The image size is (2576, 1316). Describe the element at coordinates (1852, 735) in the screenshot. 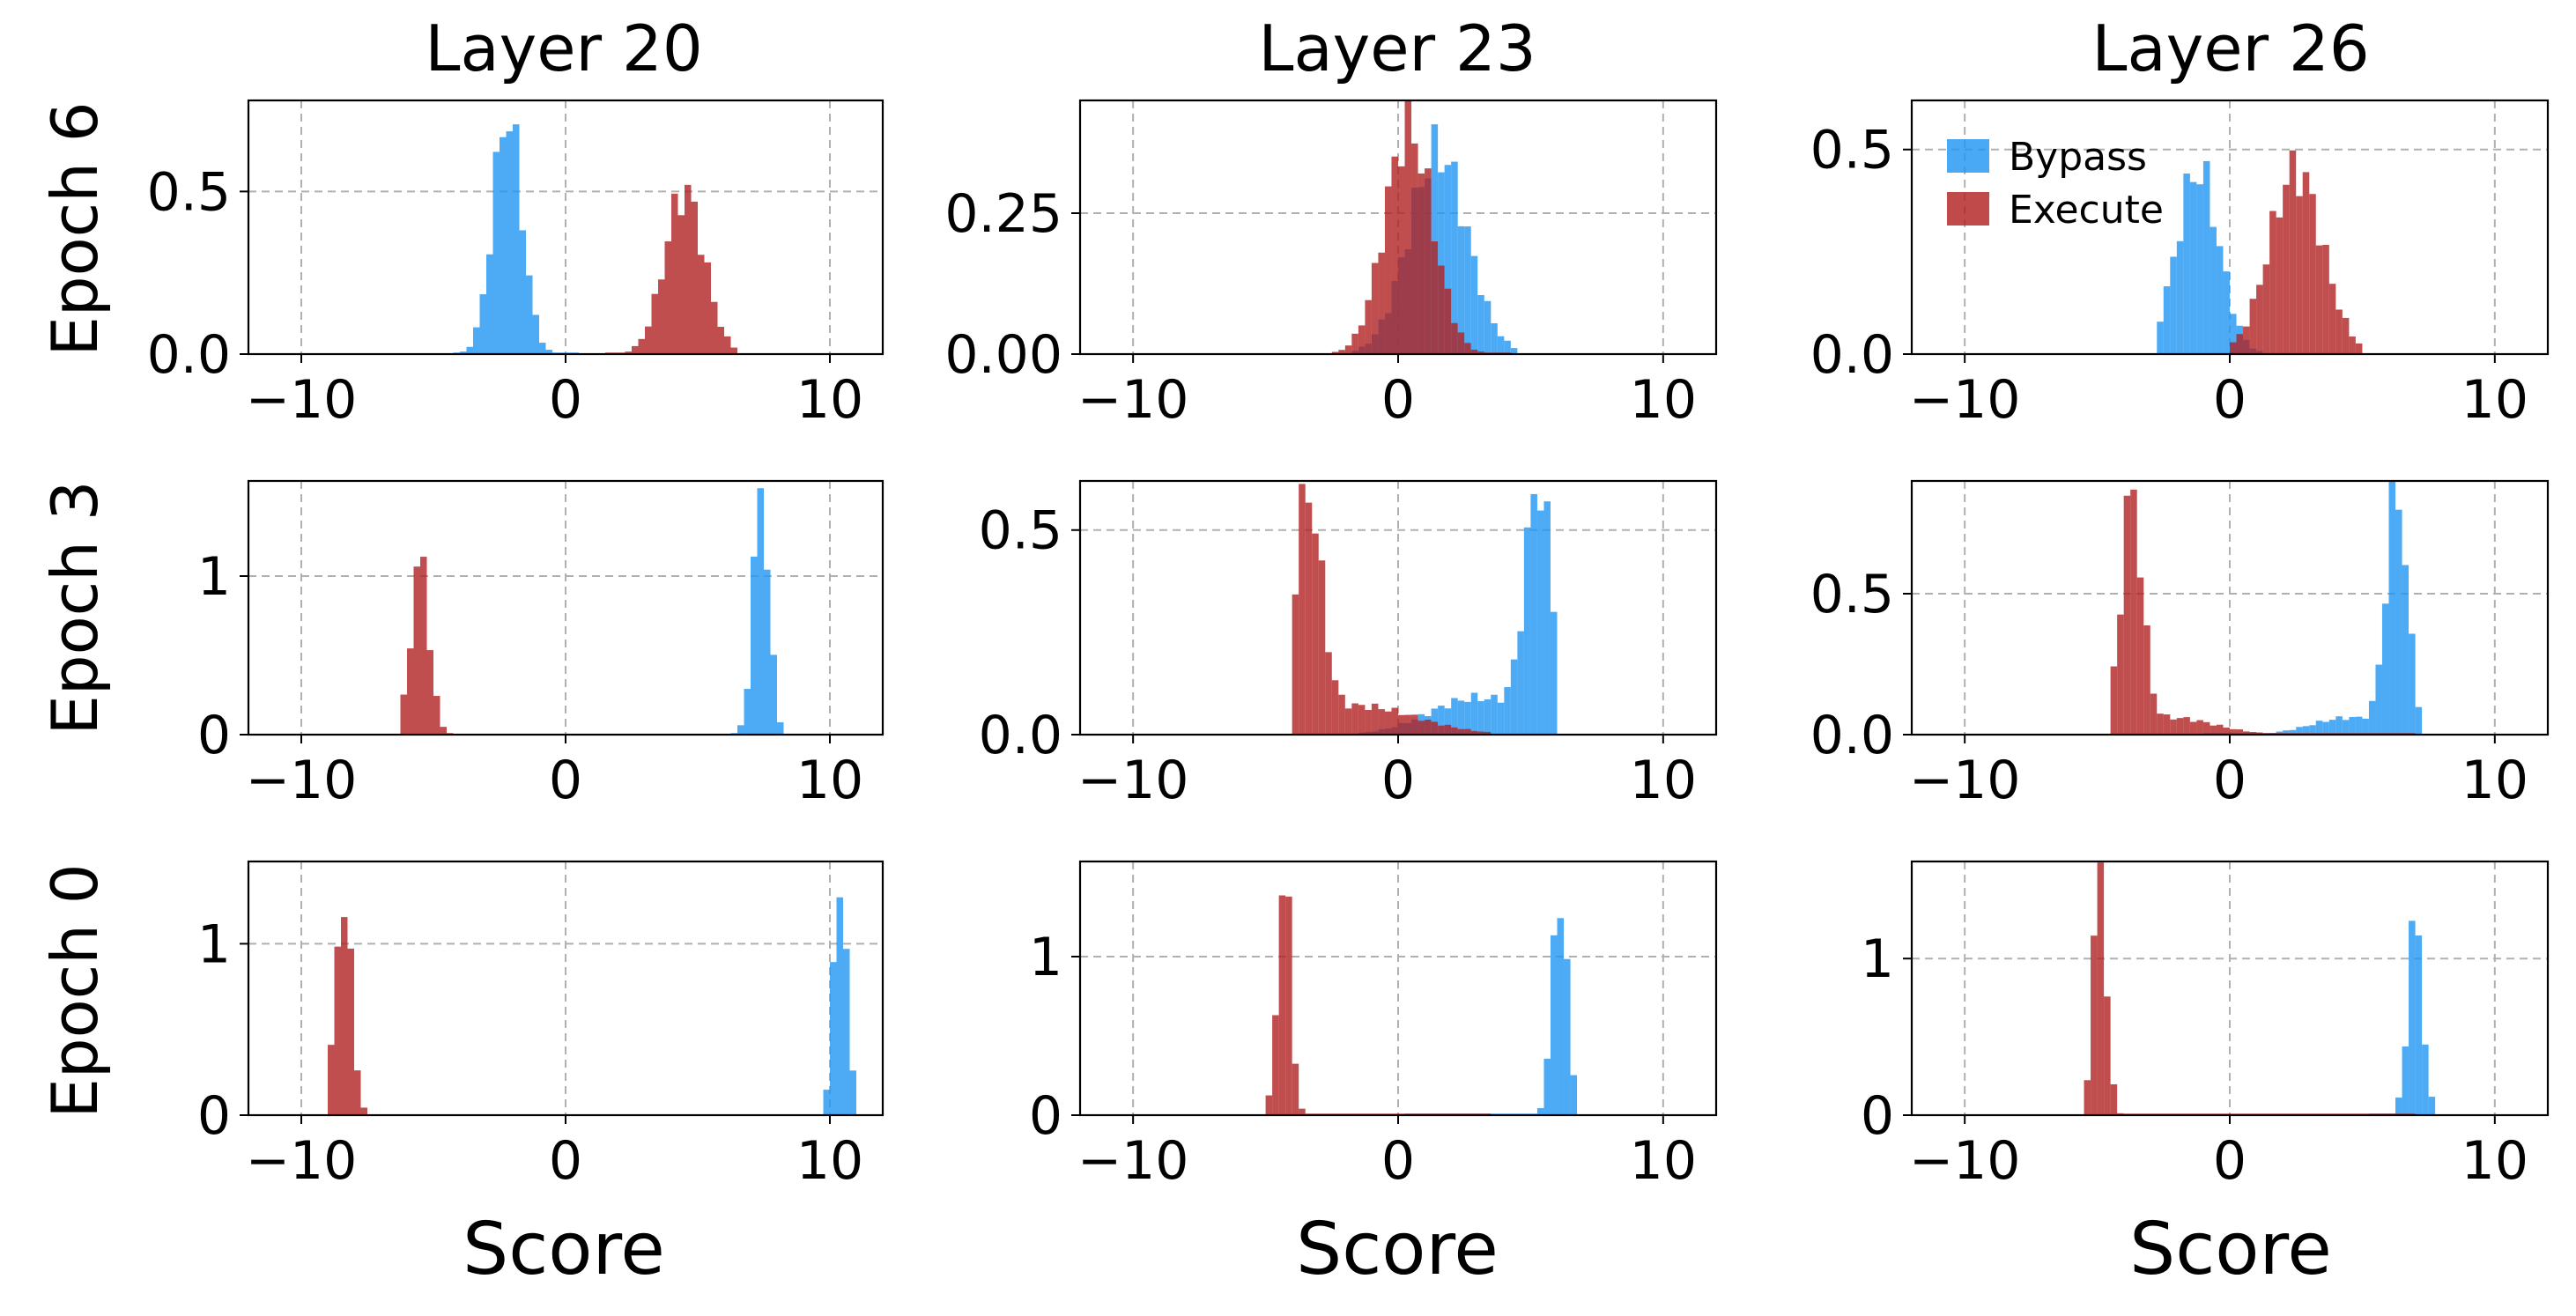

I see `y-tick-label: 0.0` at that location.